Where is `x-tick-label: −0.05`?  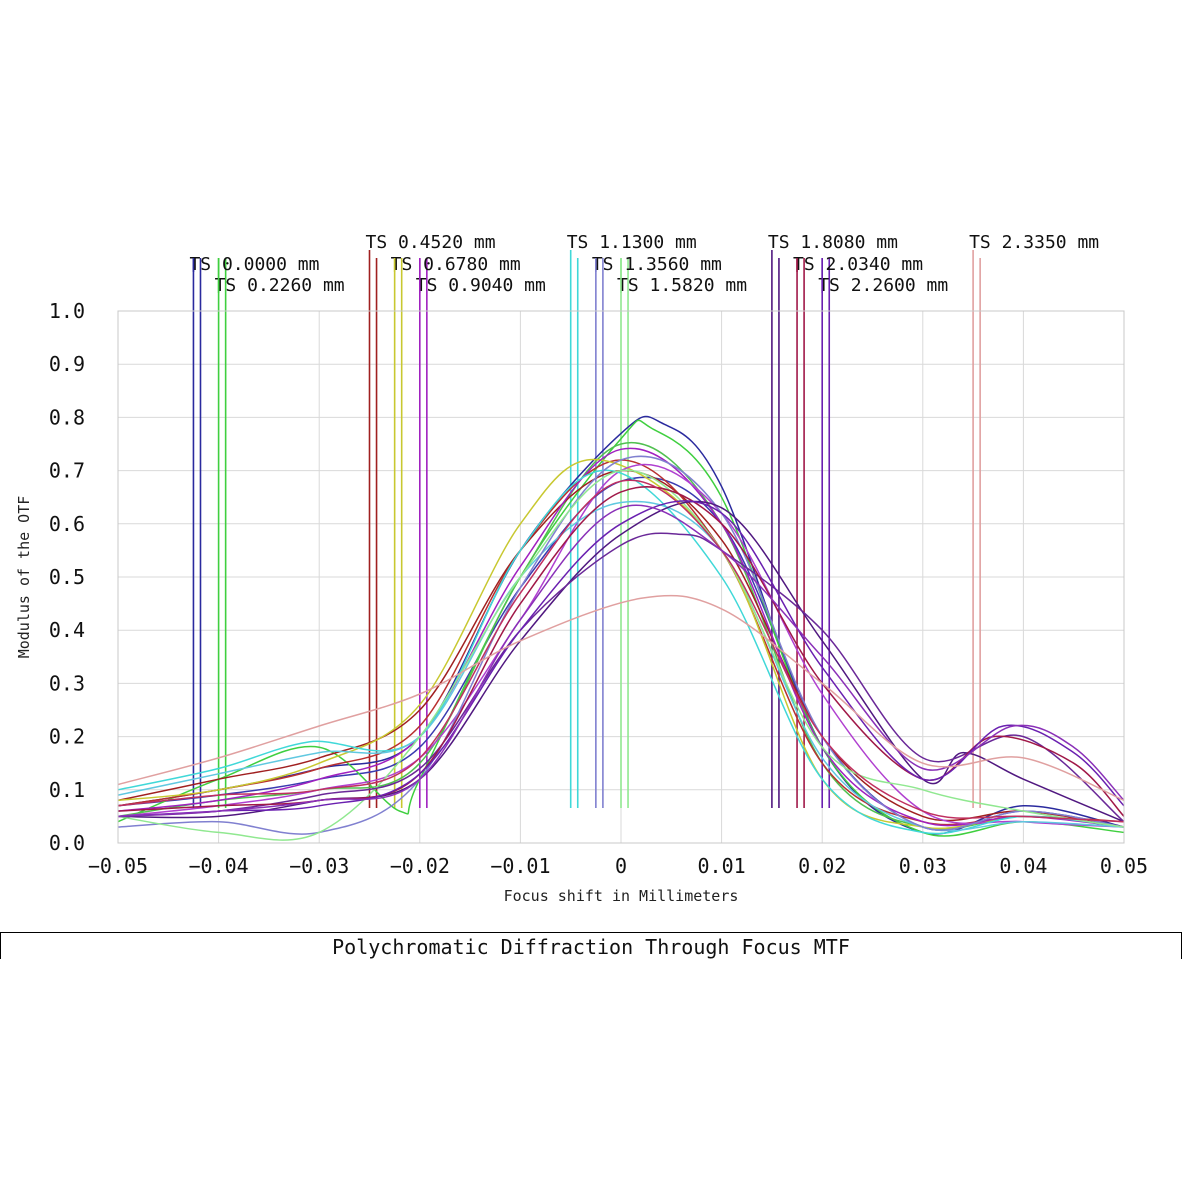
x-tick-label: −0.05 is located at coordinates (118, 866).